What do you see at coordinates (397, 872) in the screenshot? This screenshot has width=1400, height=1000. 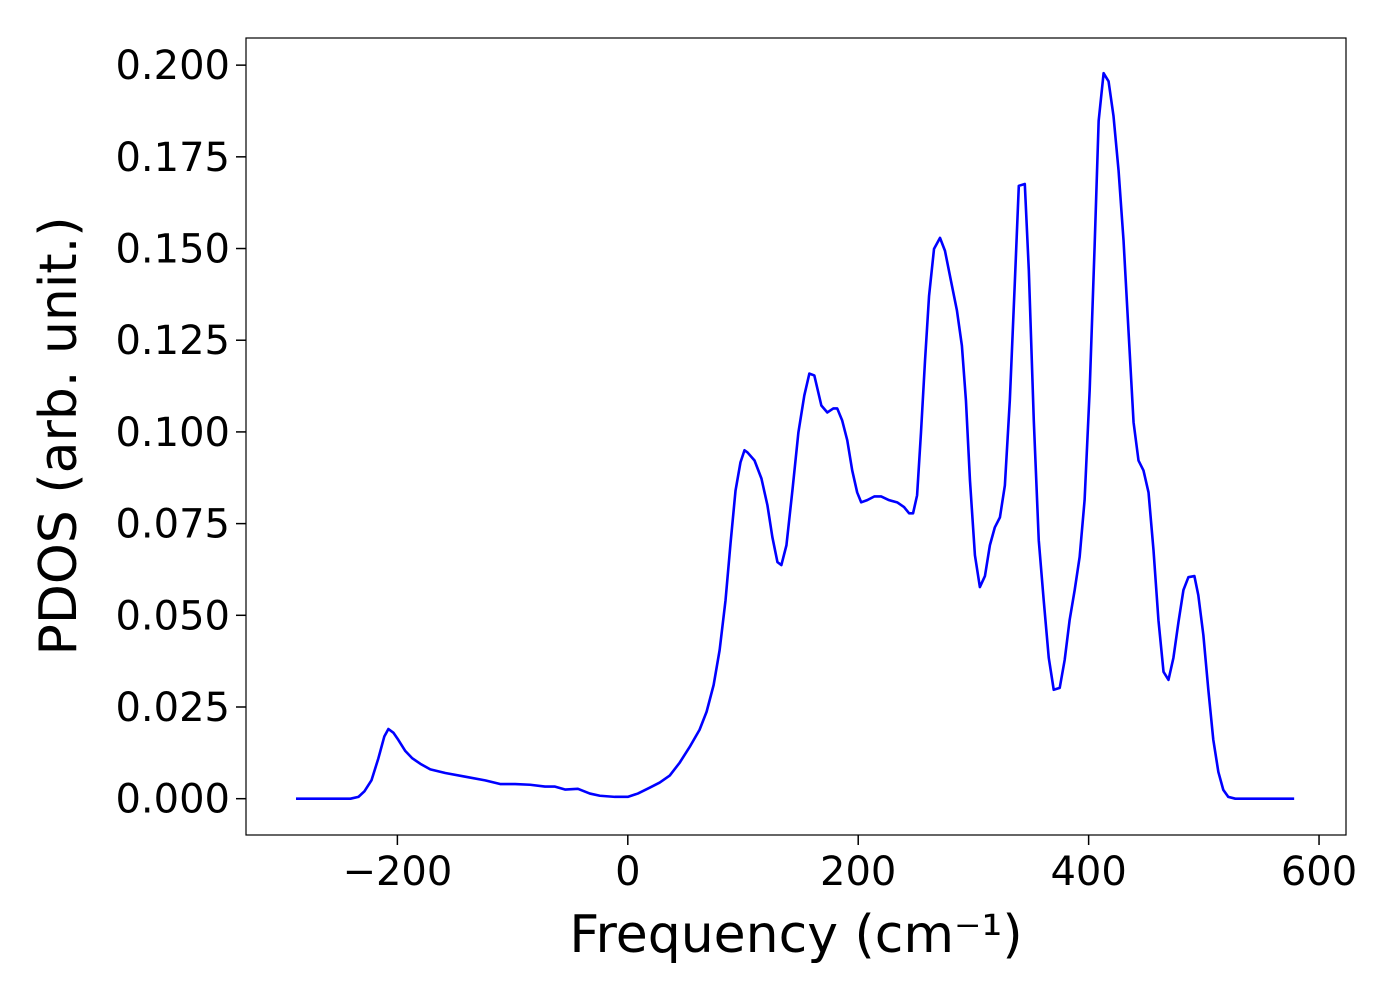 I see `x-tick-label: −200` at bounding box center [397, 872].